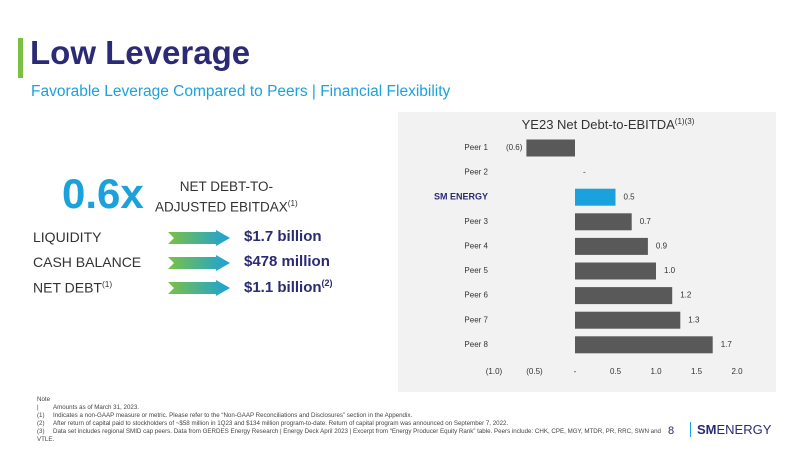 The image size is (800, 450). Describe the element at coordinates (616, 371) in the screenshot. I see `x-tick-label: 0.5` at that location.